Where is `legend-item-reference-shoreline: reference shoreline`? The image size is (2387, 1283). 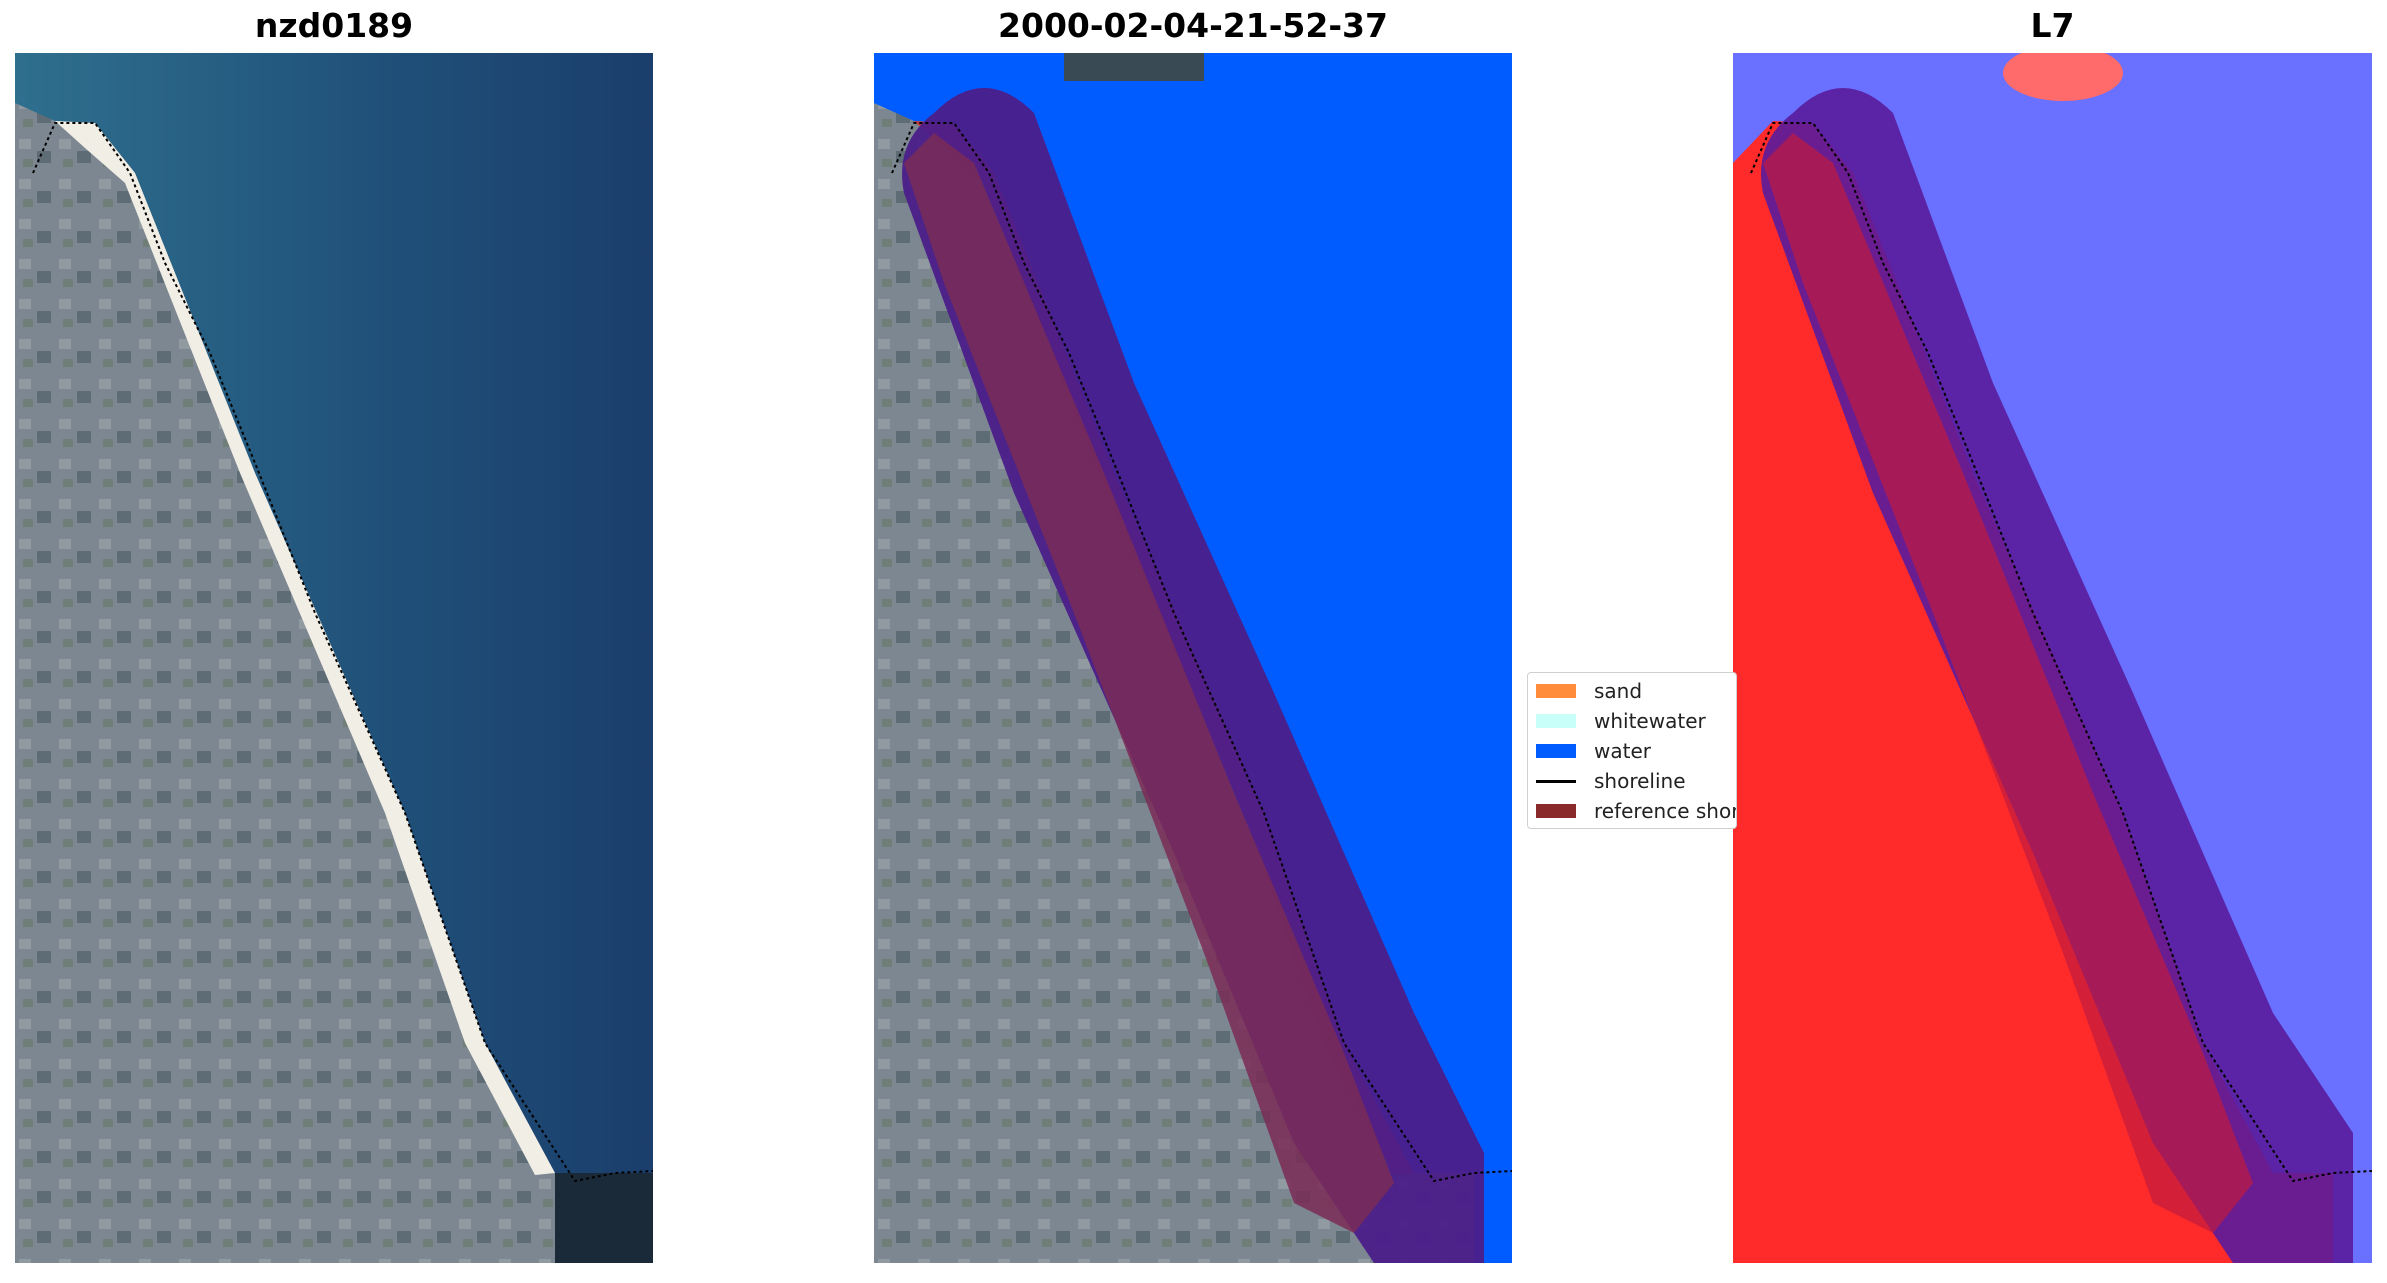 legend-item-reference-shoreline: reference shoreline is located at coordinates (1636, 811).